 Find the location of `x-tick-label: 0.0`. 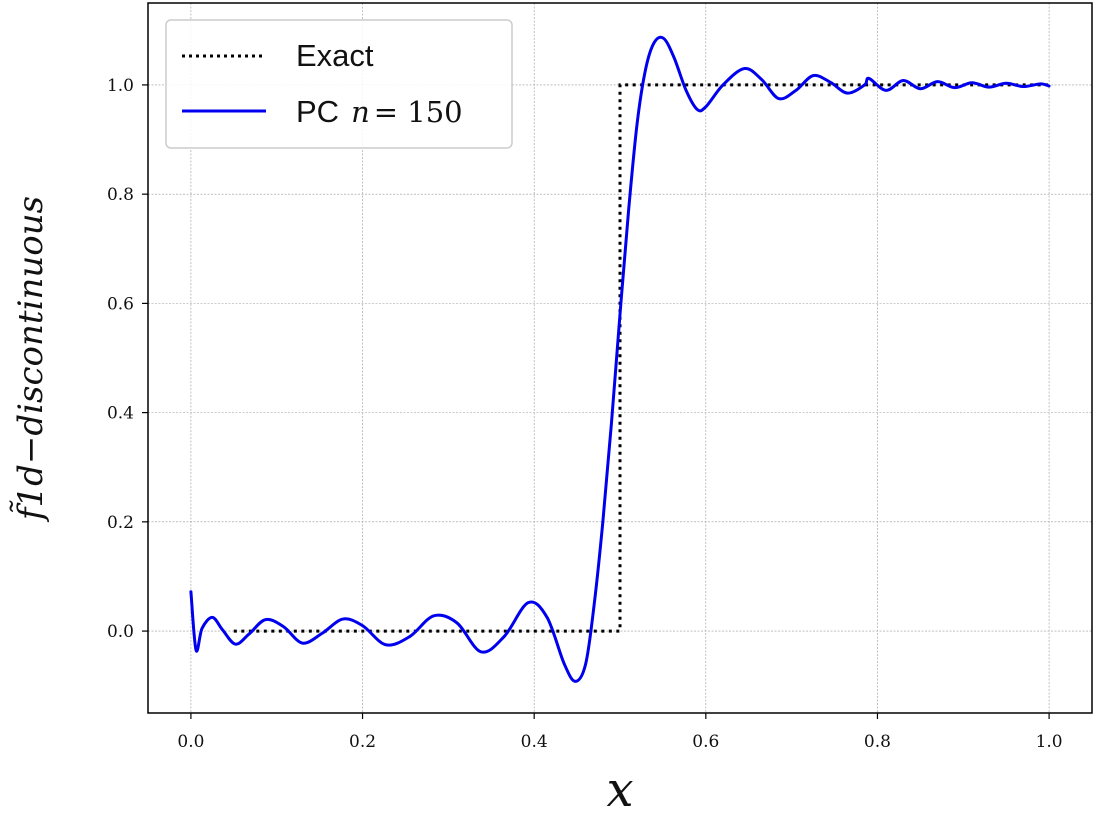

x-tick-label: 0.0 is located at coordinates (190, 742).